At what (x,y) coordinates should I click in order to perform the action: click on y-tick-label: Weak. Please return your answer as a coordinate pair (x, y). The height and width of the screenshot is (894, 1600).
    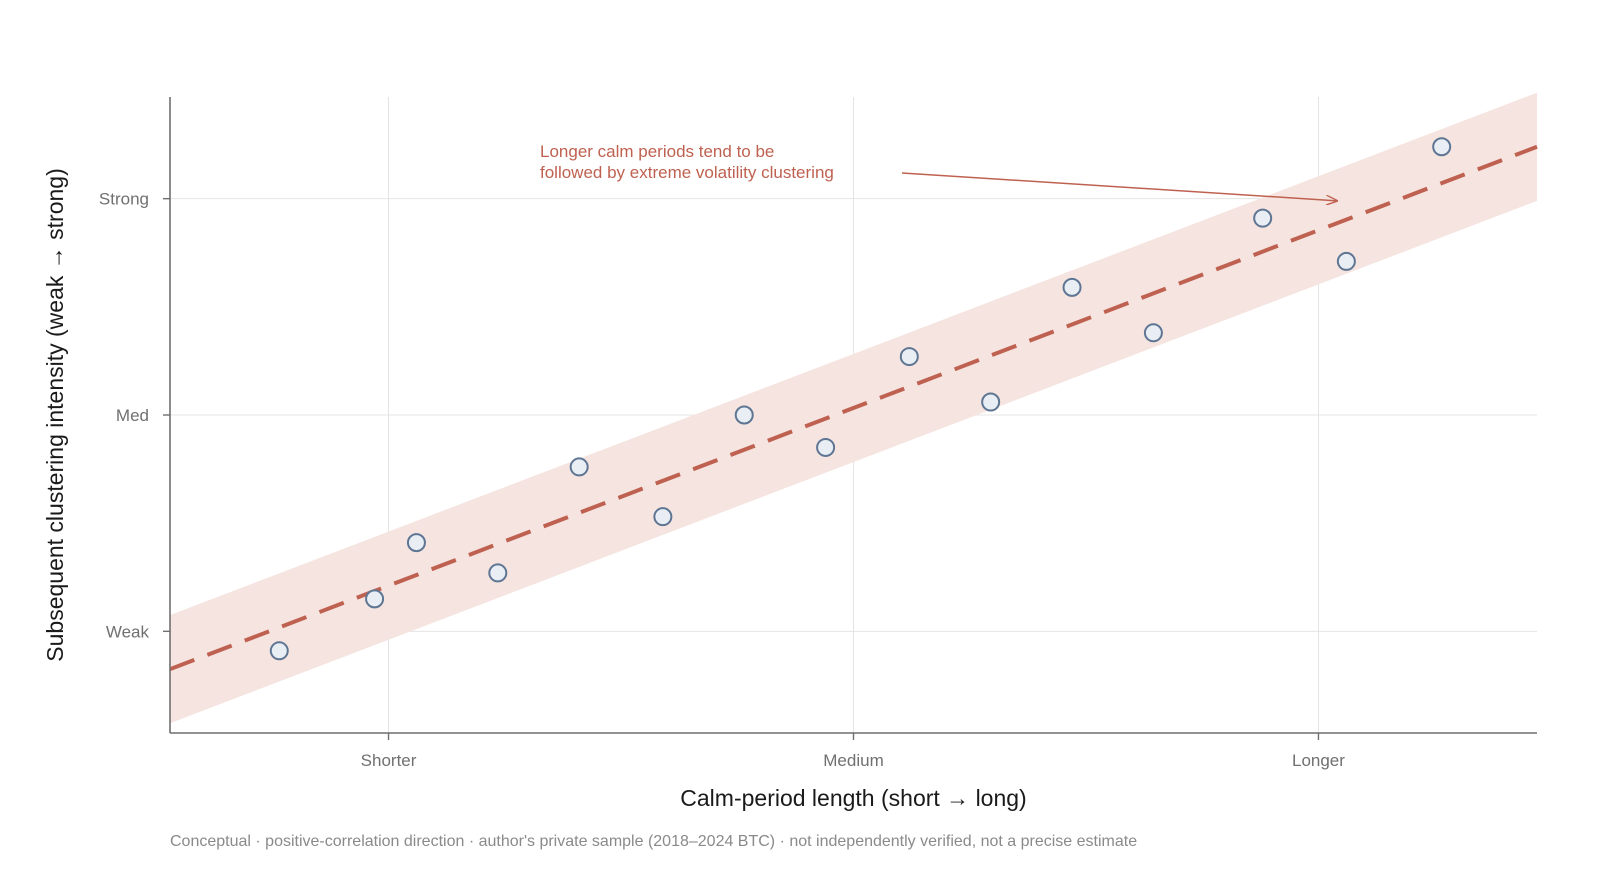
    Looking at the image, I should click on (128, 631).